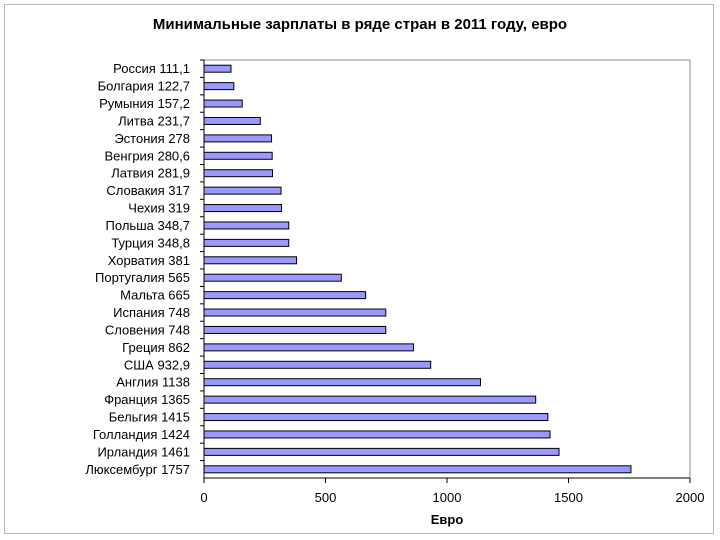 This screenshot has width=720, height=540. What do you see at coordinates (159, 208) in the screenshot?
I see `category-label: Чехия 319` at bounding box center [159, 208].